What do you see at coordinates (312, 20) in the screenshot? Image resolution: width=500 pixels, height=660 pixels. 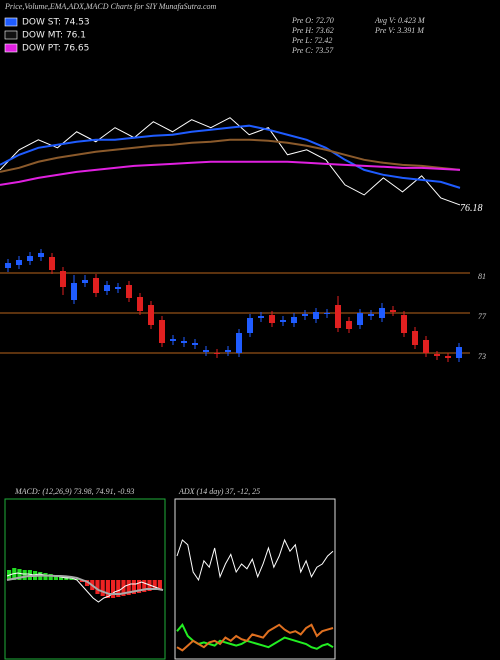 I see `stat-label: Pre O: 72.70` at bounding box center [312, 20].